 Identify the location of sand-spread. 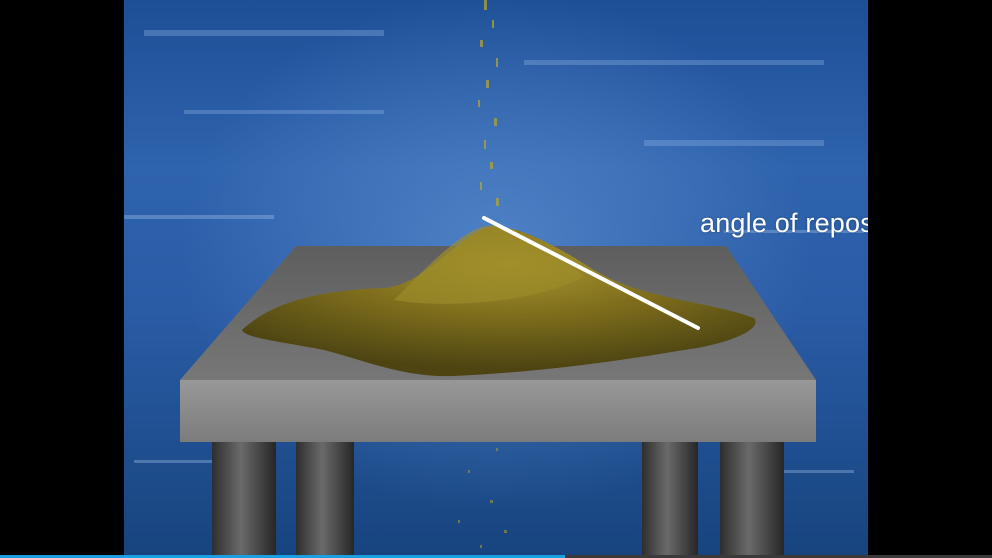
(499, 301).